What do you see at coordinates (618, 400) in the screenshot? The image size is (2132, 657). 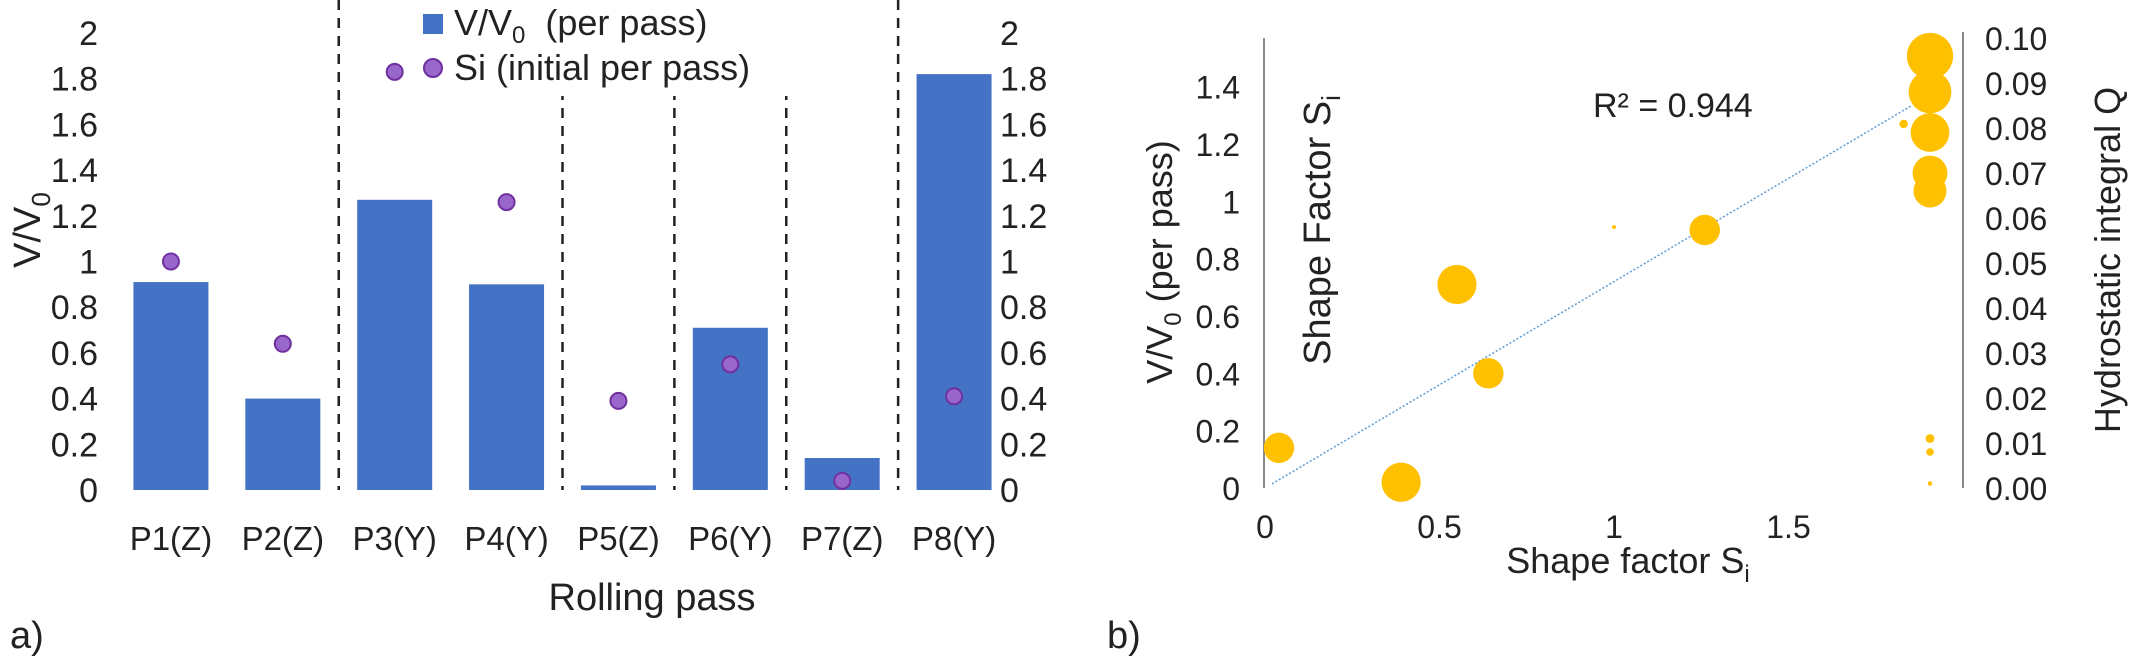 I see `si-marker-P5(Z)` at bounding box center [618, 400].